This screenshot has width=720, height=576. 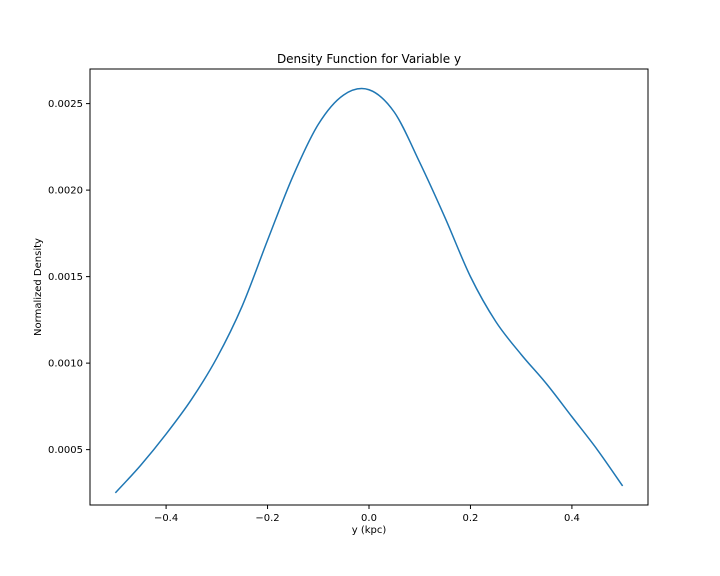 I want to click on y-tick-label: 0.0005, so click(x=65, y=450).